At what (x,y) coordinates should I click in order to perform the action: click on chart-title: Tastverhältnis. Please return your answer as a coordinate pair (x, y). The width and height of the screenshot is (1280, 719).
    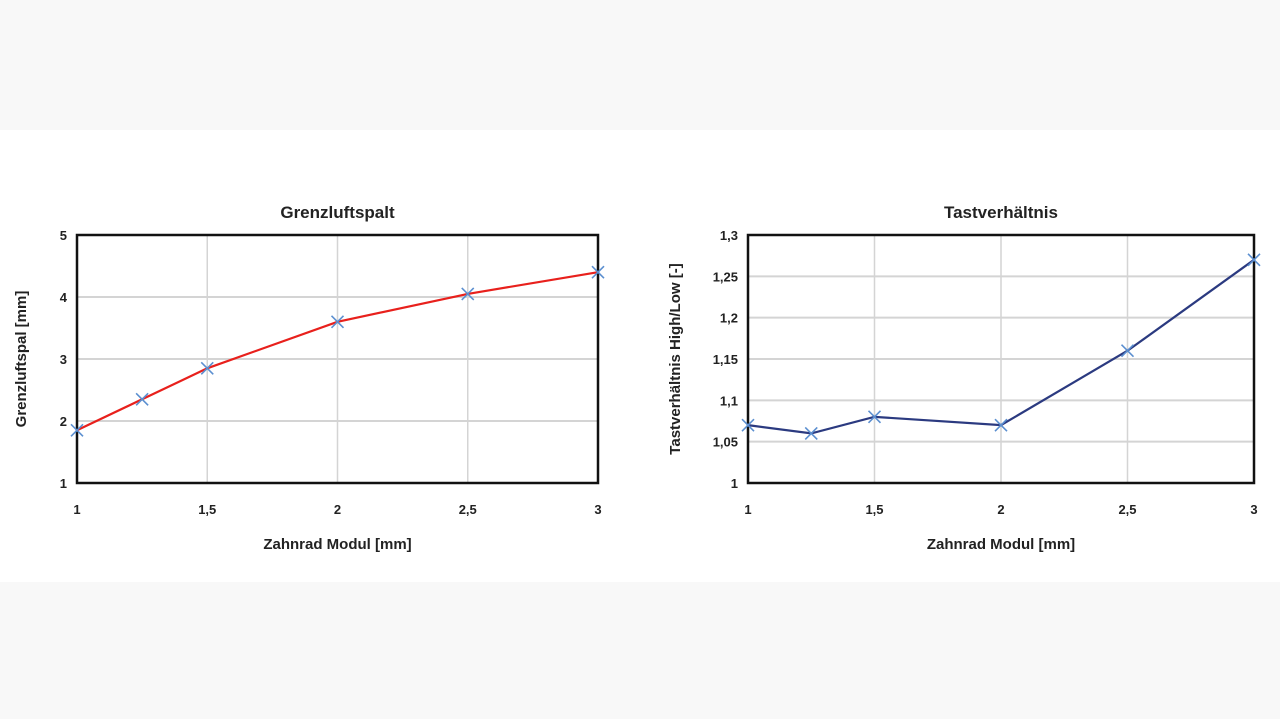
    Looking at the image, I should click on (1001, 212).